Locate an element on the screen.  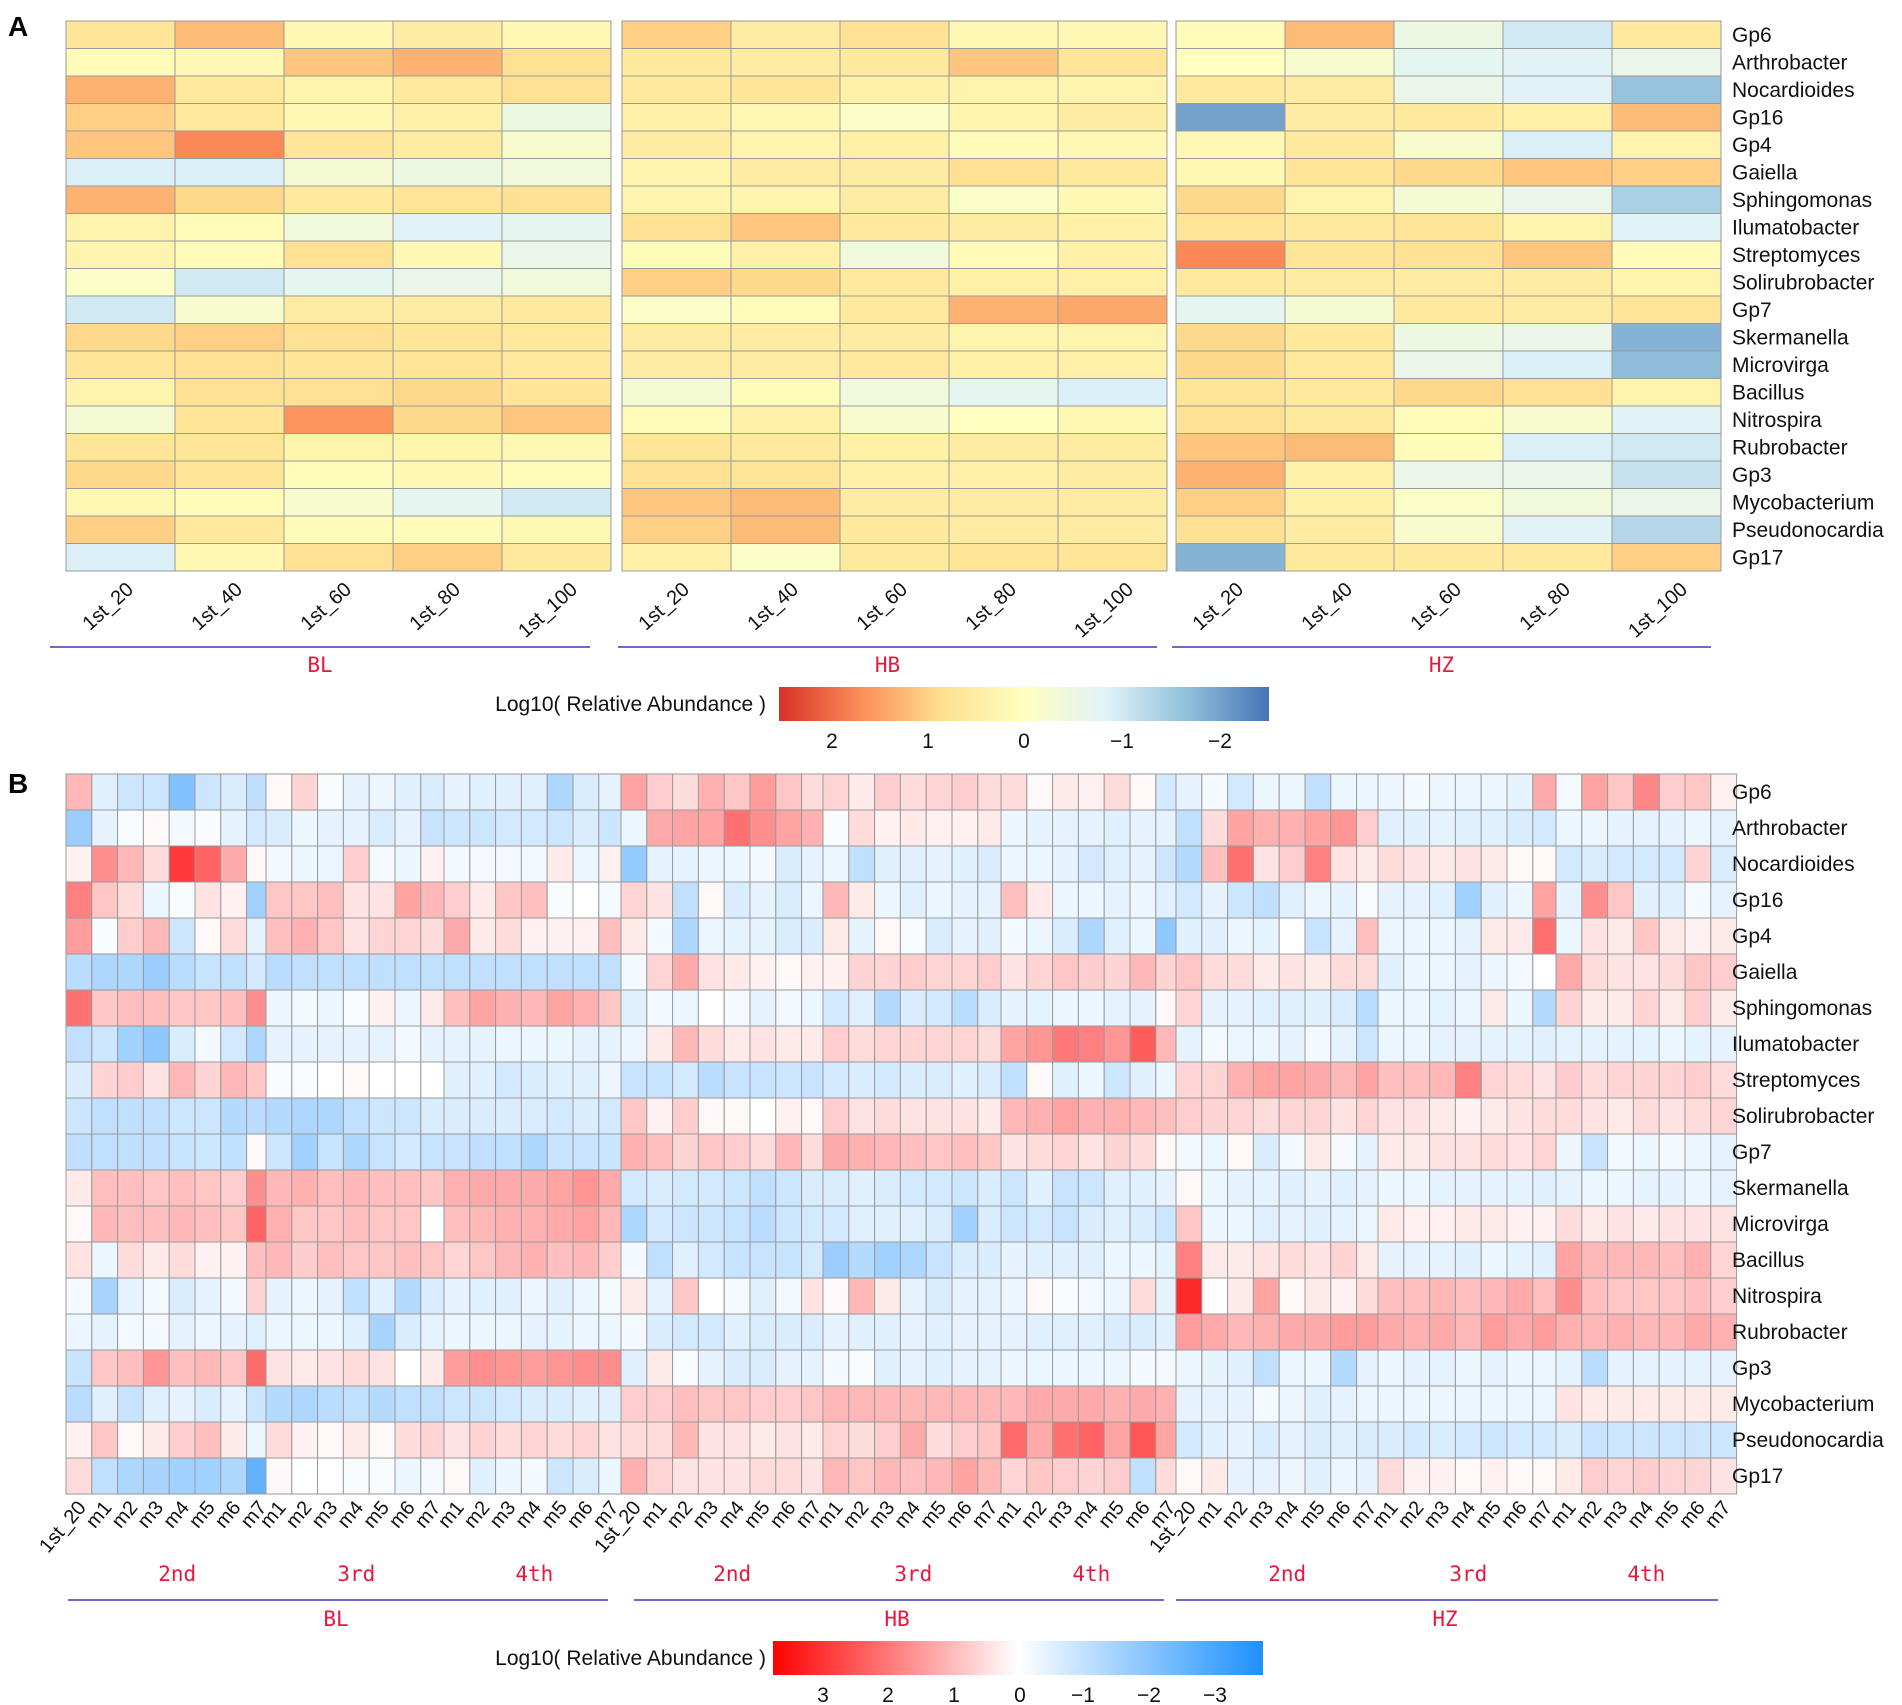
heatmap-a-row-label: Solirubrobacter is located at coordinates (1803, 282).